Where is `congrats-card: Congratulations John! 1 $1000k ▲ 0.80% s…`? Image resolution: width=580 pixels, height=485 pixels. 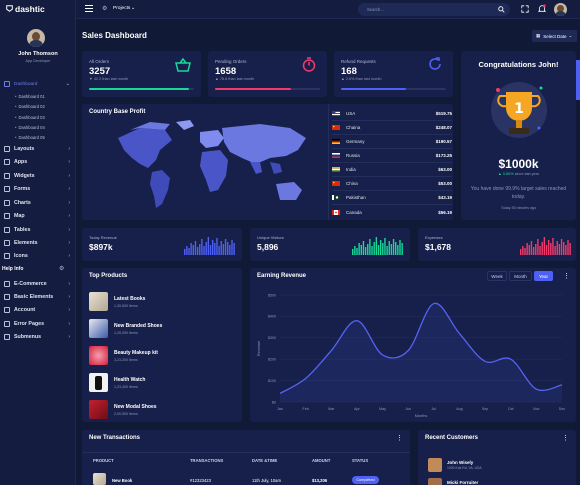 congrats-card: Congratulations John! 1 $1000k ▲ 0.80% s… is located at coordinates (518, 135).